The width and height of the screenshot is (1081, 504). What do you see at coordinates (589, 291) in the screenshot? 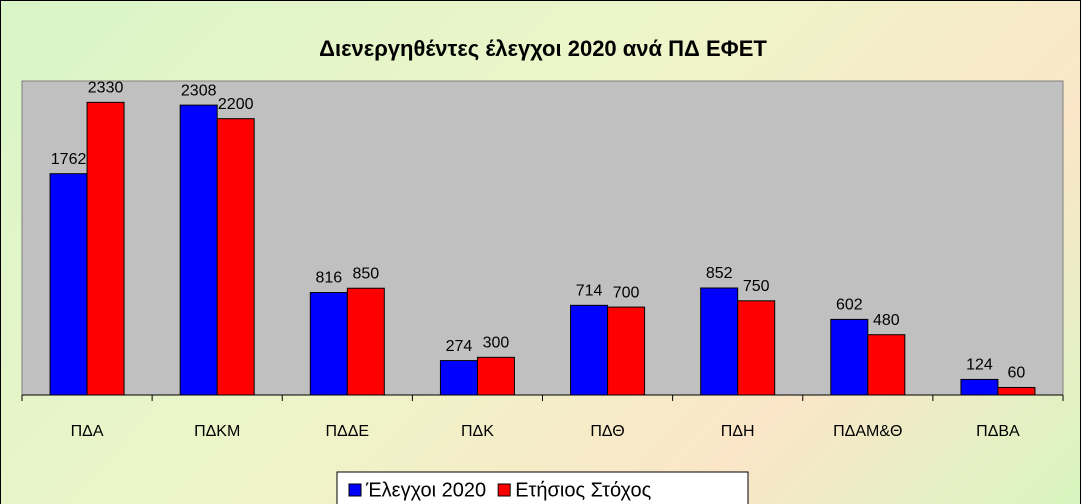
I see `value-label: 714` at bounding box center [589, 291].